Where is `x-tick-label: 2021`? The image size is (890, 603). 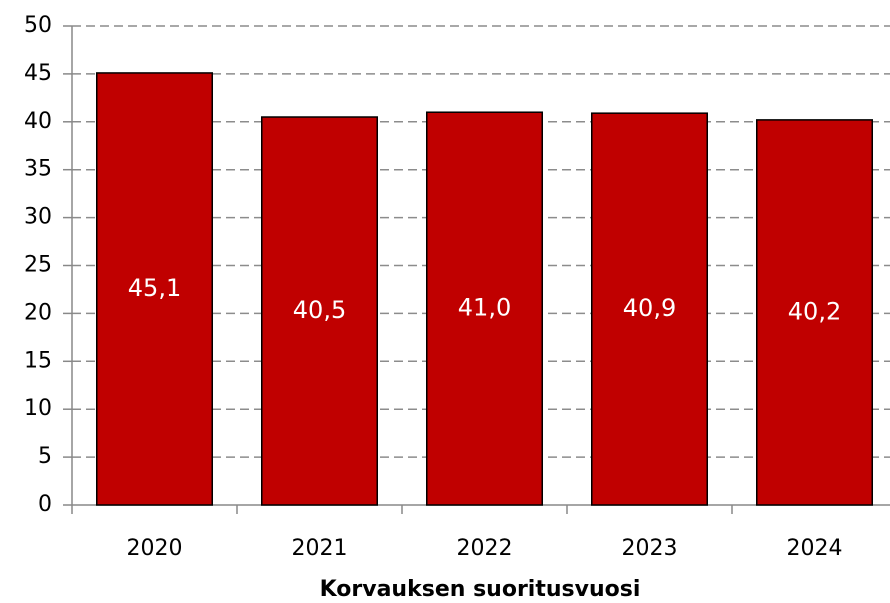 x-tick-label: 2021 is located at coordinates (320, 548).